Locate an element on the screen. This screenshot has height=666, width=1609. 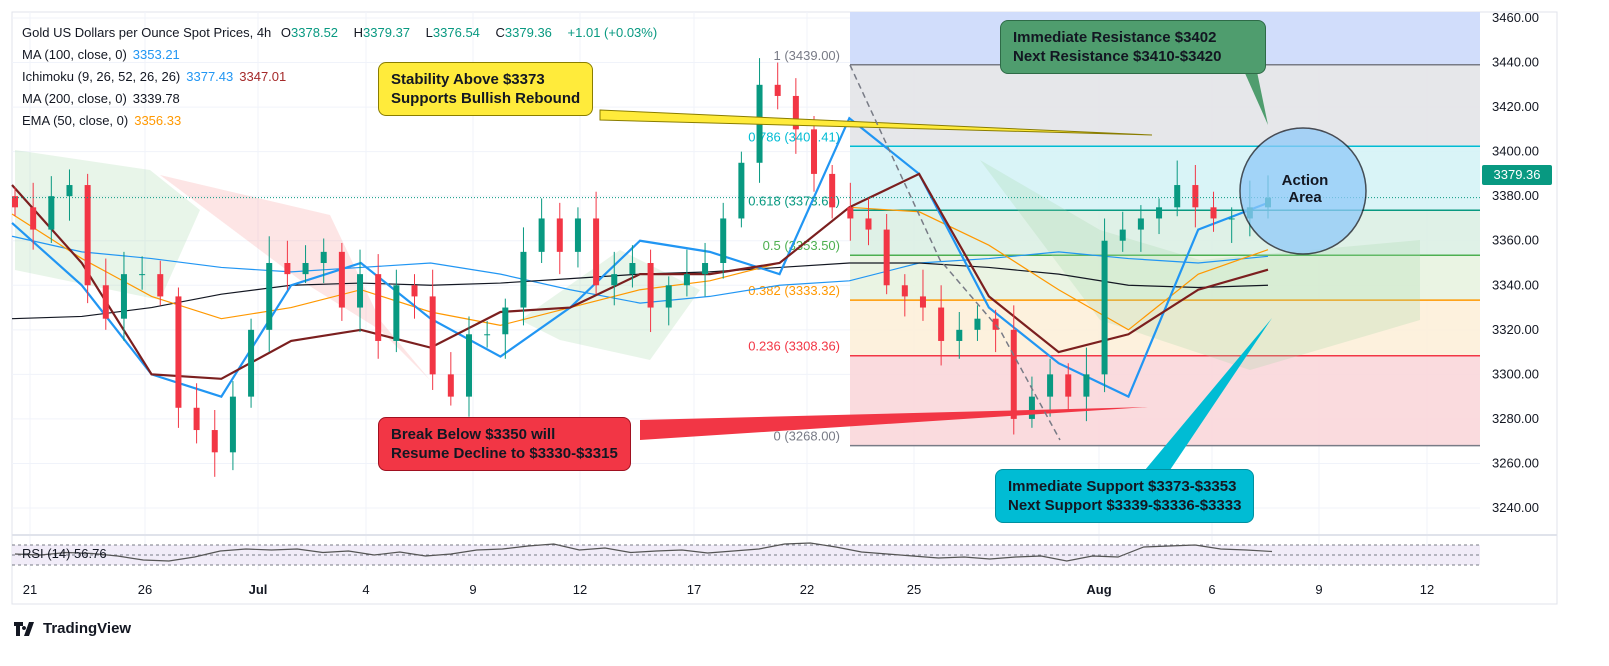
x-tick-label: 17 is located at coordinates (694, 589).